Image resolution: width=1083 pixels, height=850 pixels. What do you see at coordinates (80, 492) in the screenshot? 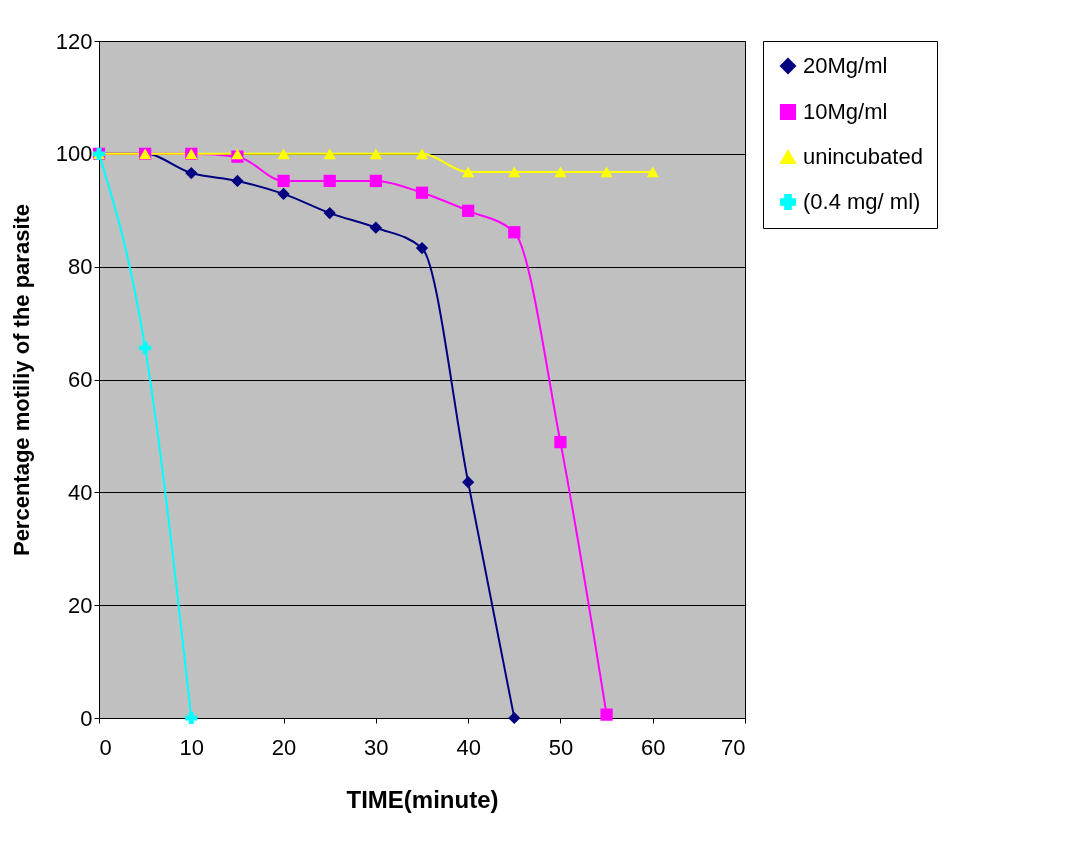
I see `y-tick-label: 40` at bounding box center [80, 492].